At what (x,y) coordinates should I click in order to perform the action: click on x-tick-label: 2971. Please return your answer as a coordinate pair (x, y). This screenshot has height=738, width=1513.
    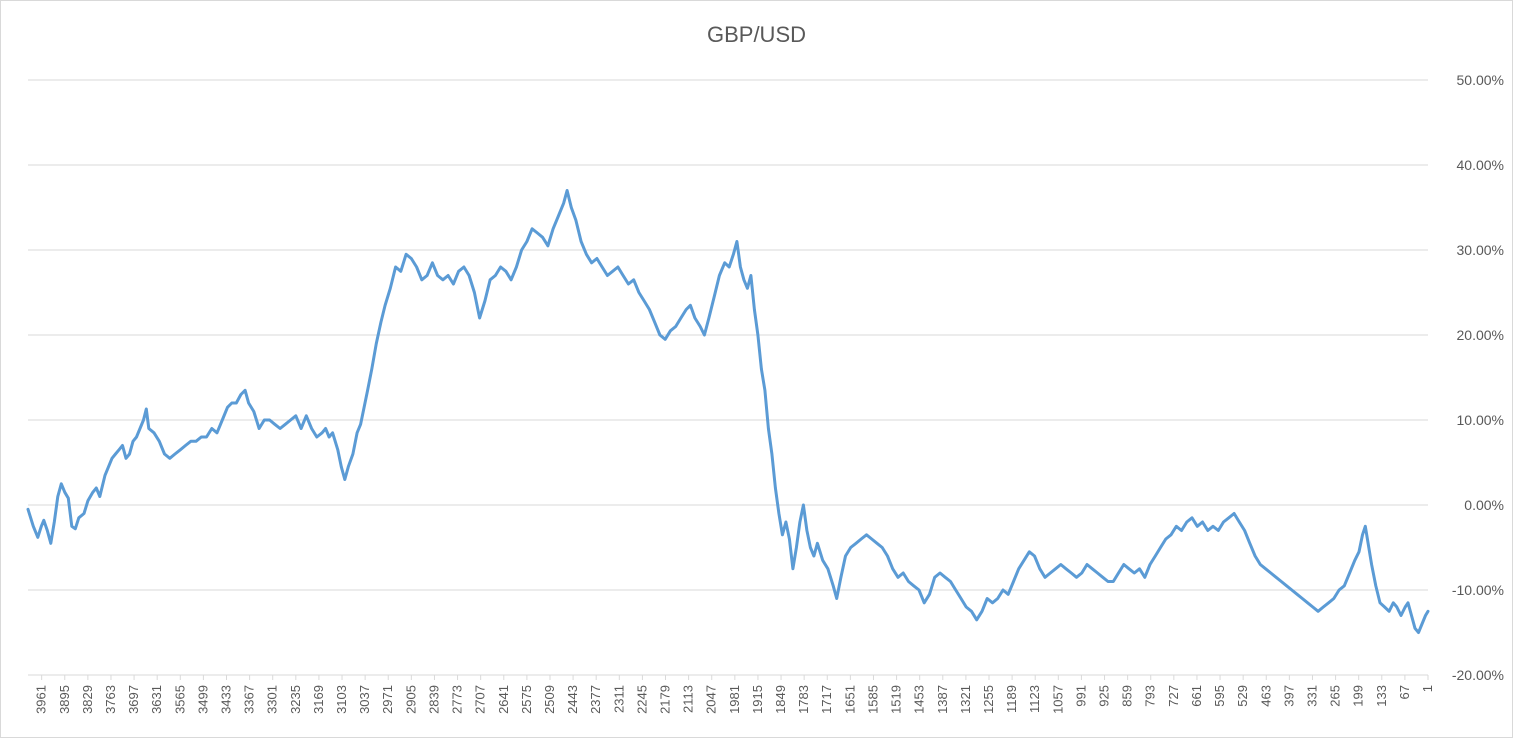
    Looking at the image, I should click on (387, 699).